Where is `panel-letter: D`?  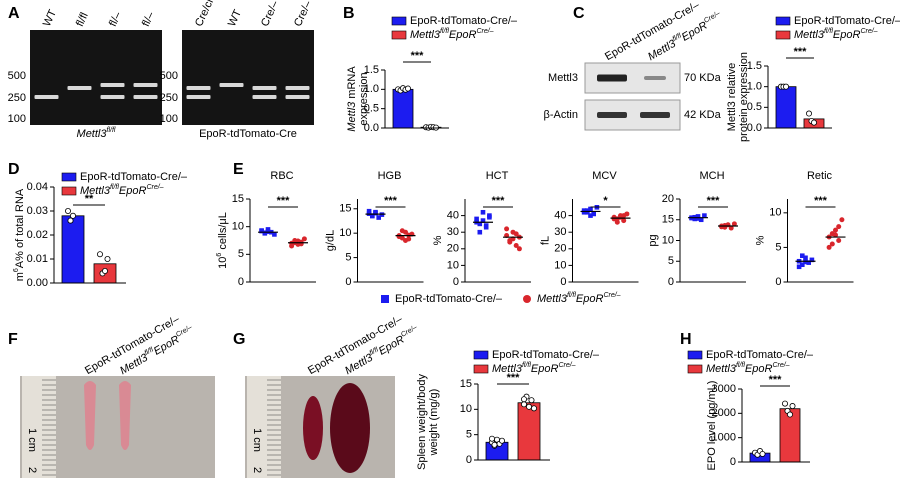 panel-letter: D is located at coordinates (14, 169).